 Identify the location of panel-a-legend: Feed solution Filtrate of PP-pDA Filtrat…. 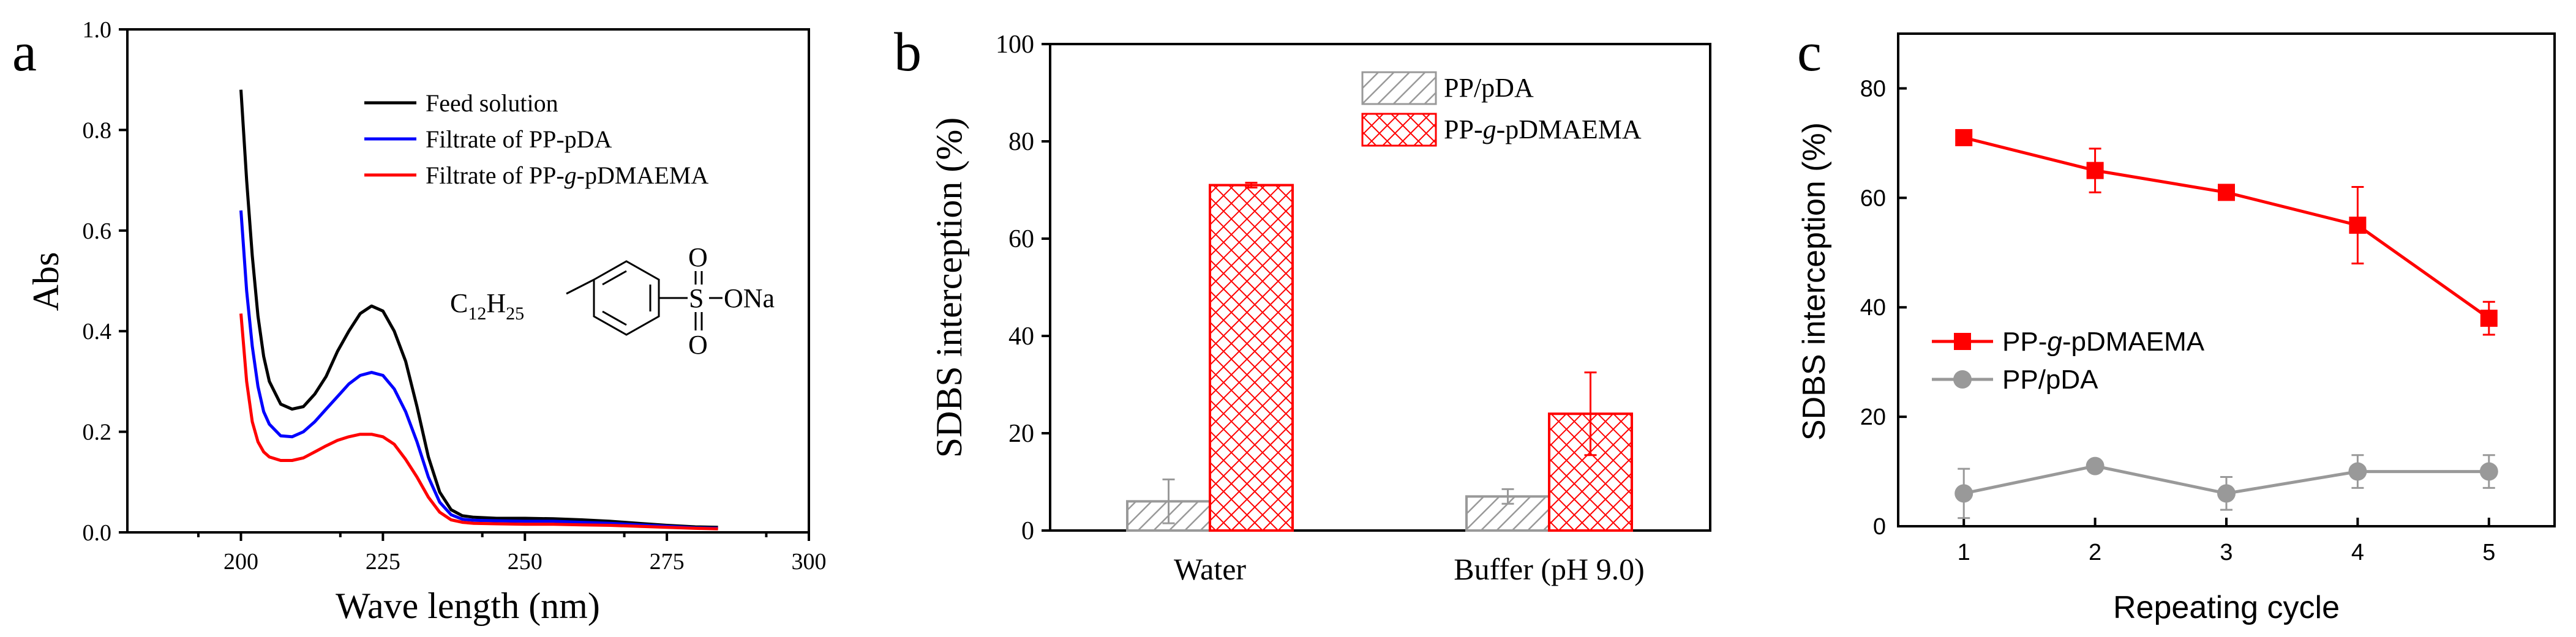
(536, 139).